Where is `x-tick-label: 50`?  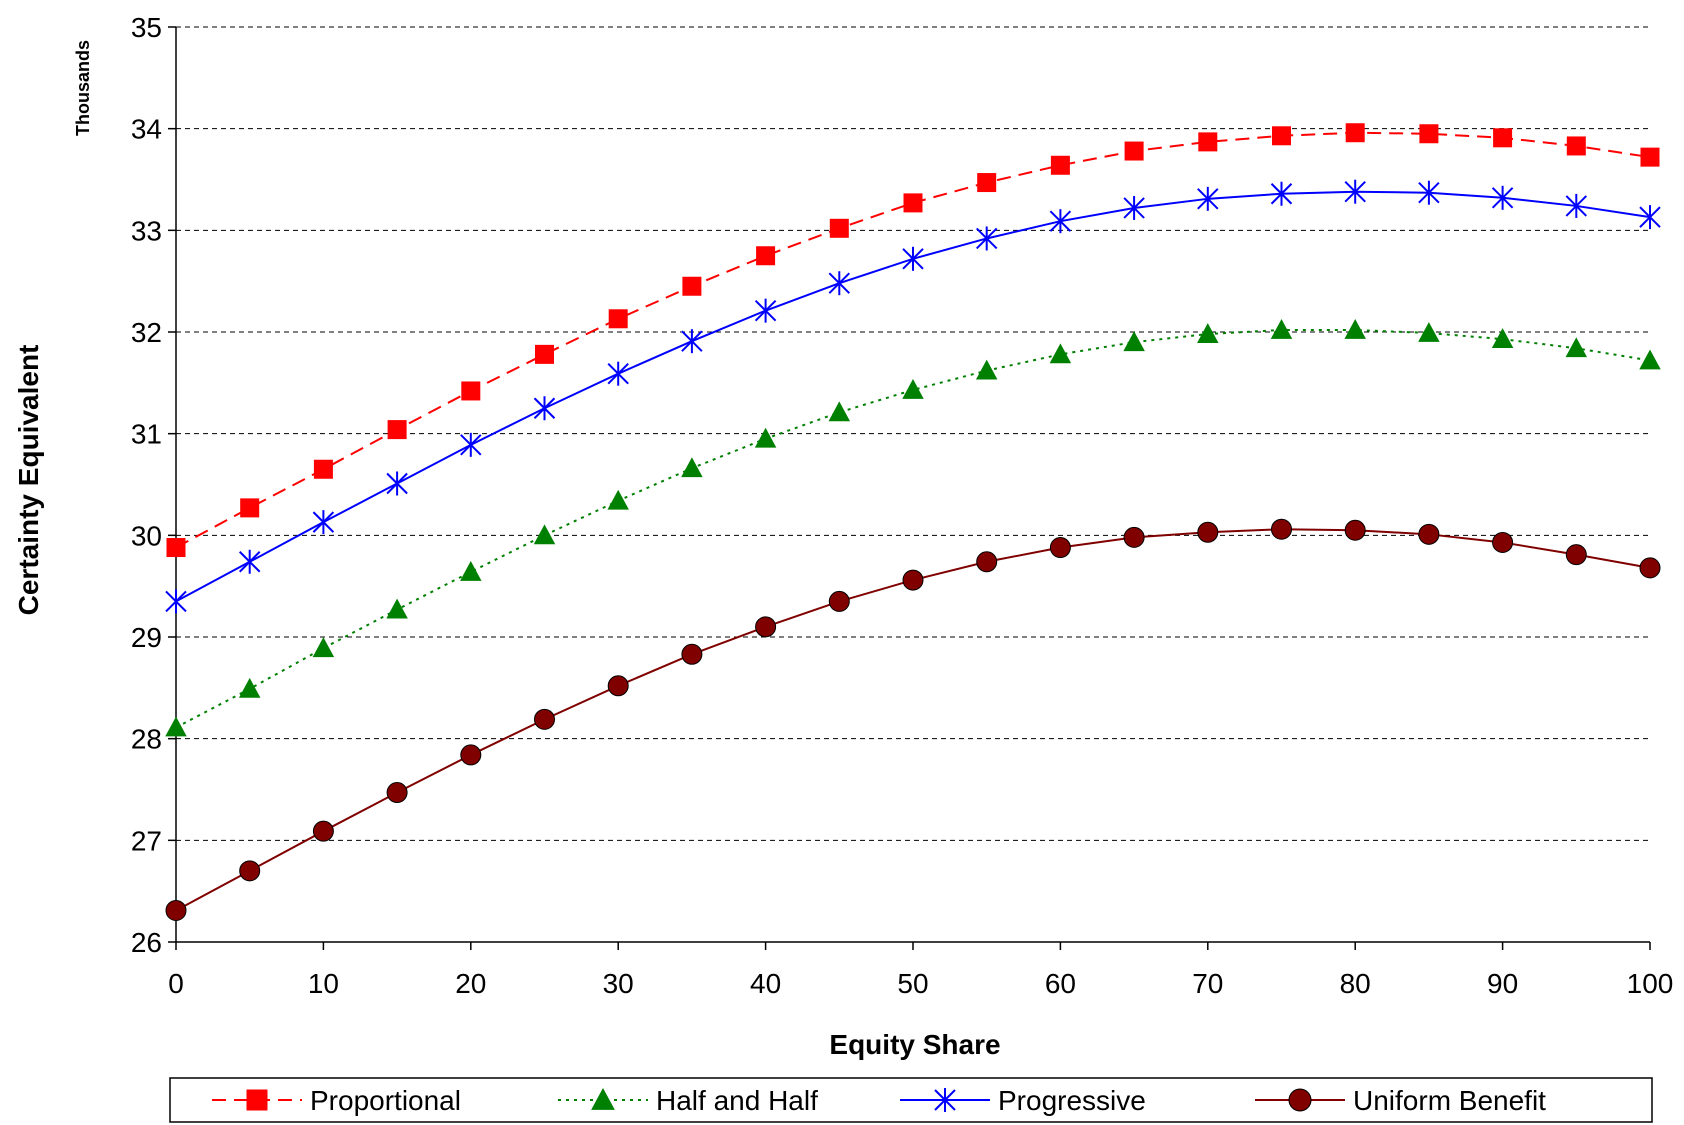 x-tick-label: 50 is located at coordinates (912, 983).